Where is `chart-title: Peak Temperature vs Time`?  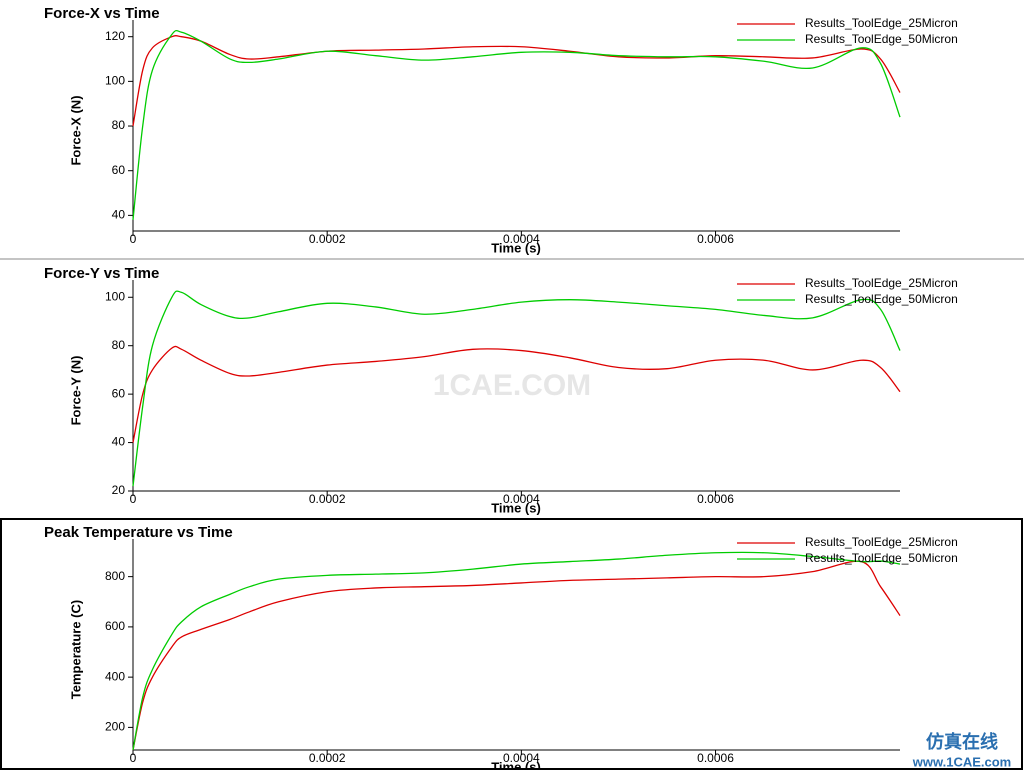
chart-title: Peak Temperature vs Time is located at coordinates (138, 532).